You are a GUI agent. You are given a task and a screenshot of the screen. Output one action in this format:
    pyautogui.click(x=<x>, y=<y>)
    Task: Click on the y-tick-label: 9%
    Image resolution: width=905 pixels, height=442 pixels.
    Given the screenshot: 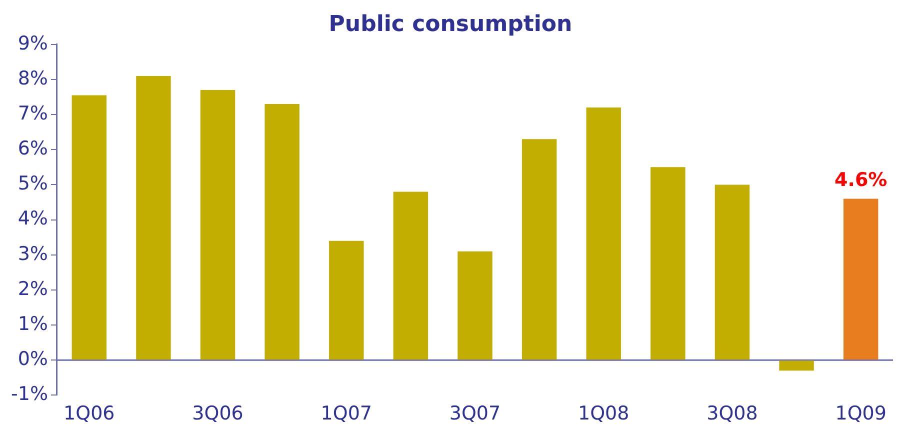 What is the action you would take?
    pyautogui.click(x=33, y=43)
    